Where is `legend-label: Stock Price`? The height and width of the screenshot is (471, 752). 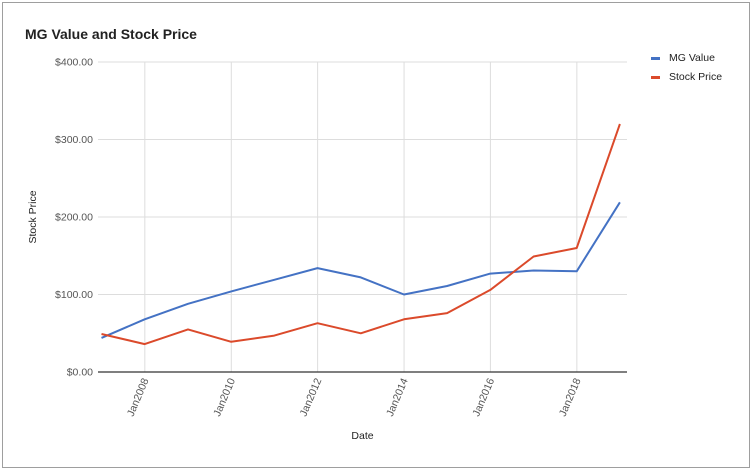 legend-label: Stock Price is located at coordinates (695, 77).